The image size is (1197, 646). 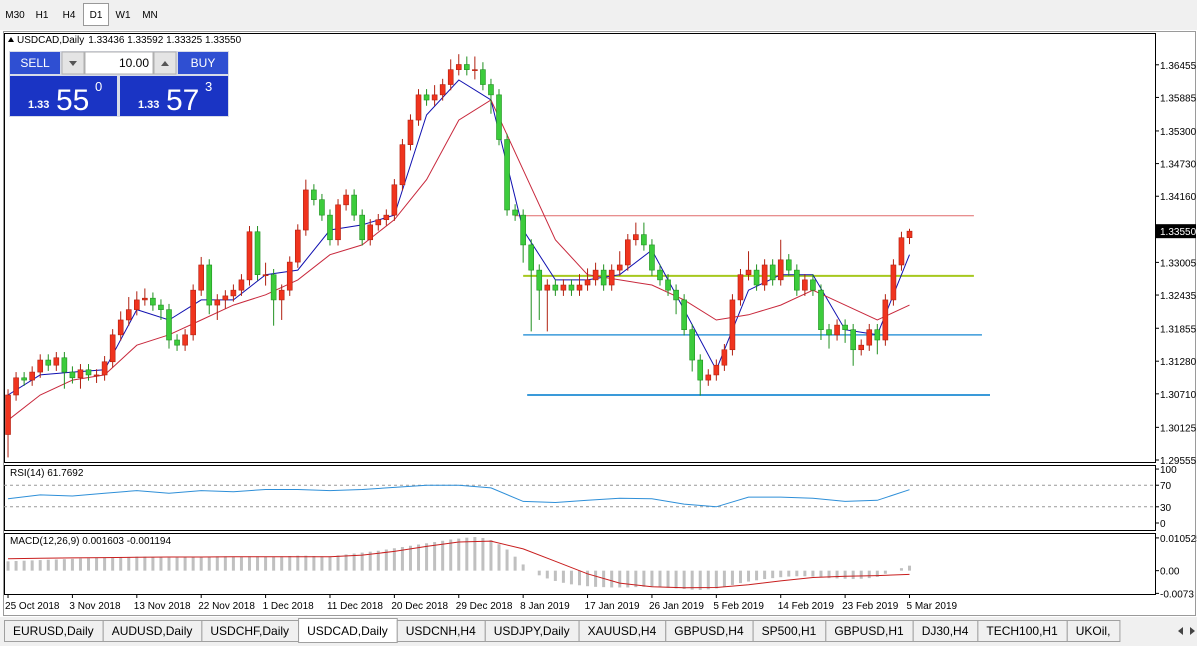 I want to click on timeframe-label: H4, so click(x=69, y=15).